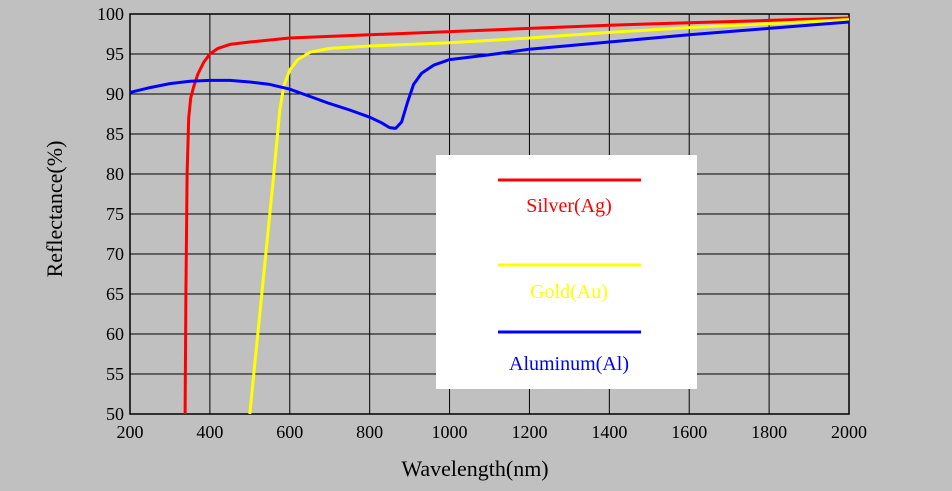 The height and width of the screenshot is (491, 952). What do you see at coordinates (115, 334) in the screenshot?
I see `y-tick-label: 60` at bounding box center [115, 334].